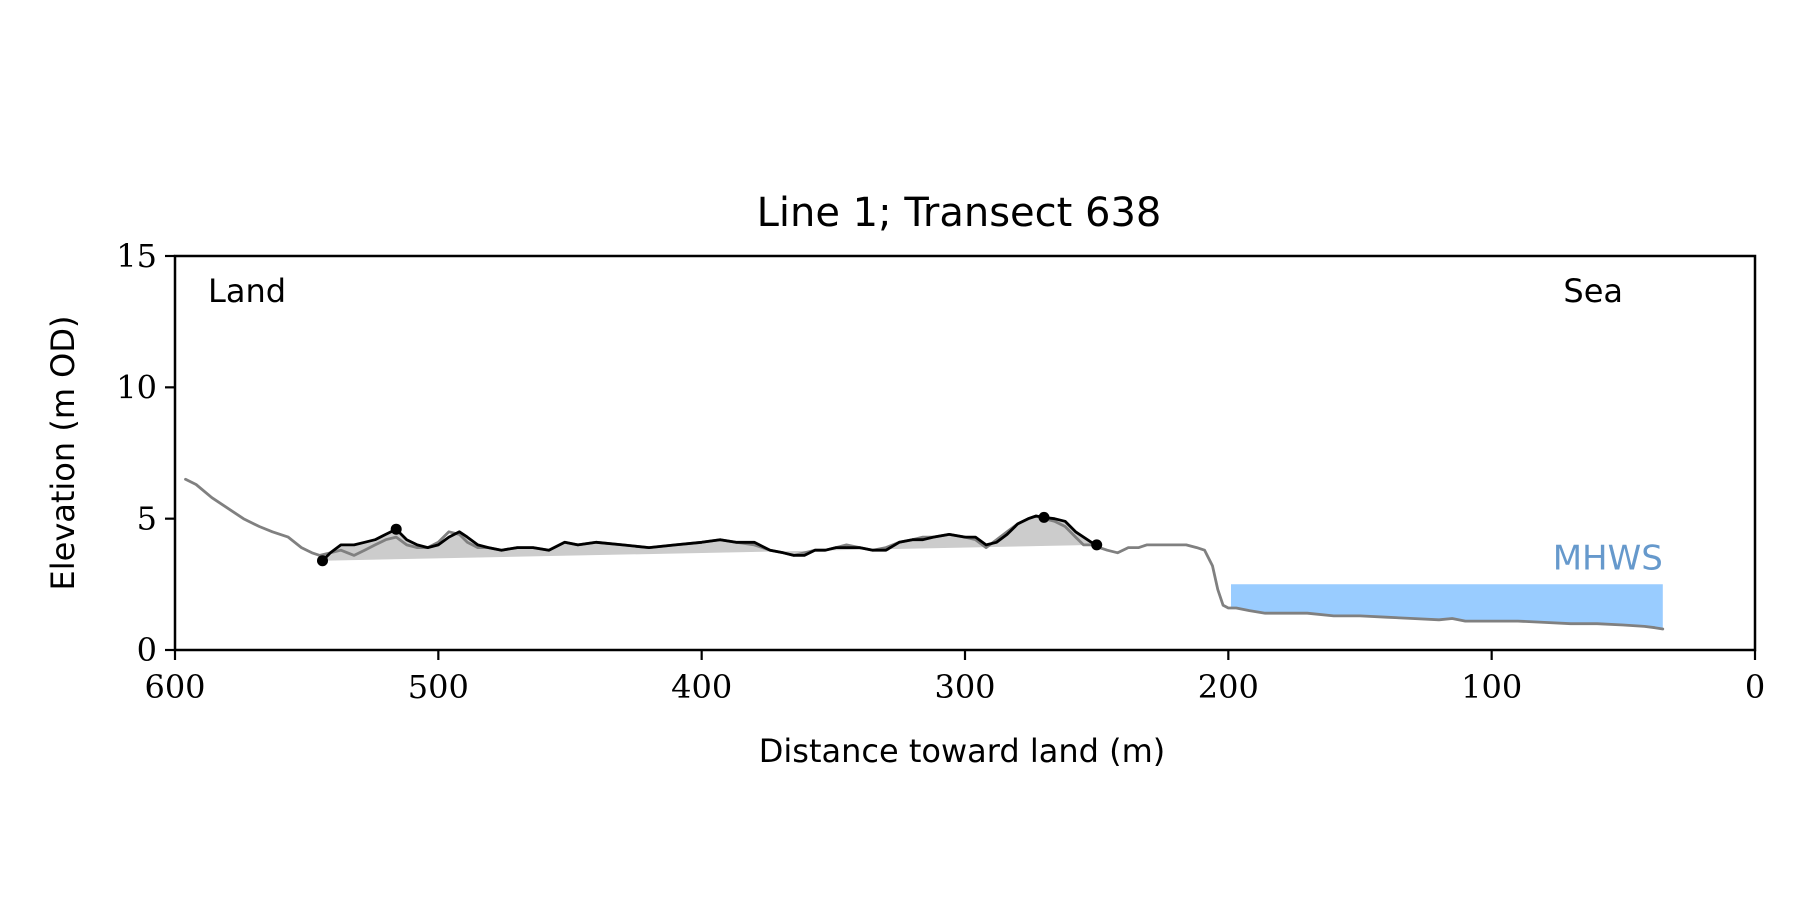  What do you see at coordinates (438, 687) in the screenshot?
I see `x-tick-label: 500` at bounding box center [438, 687].